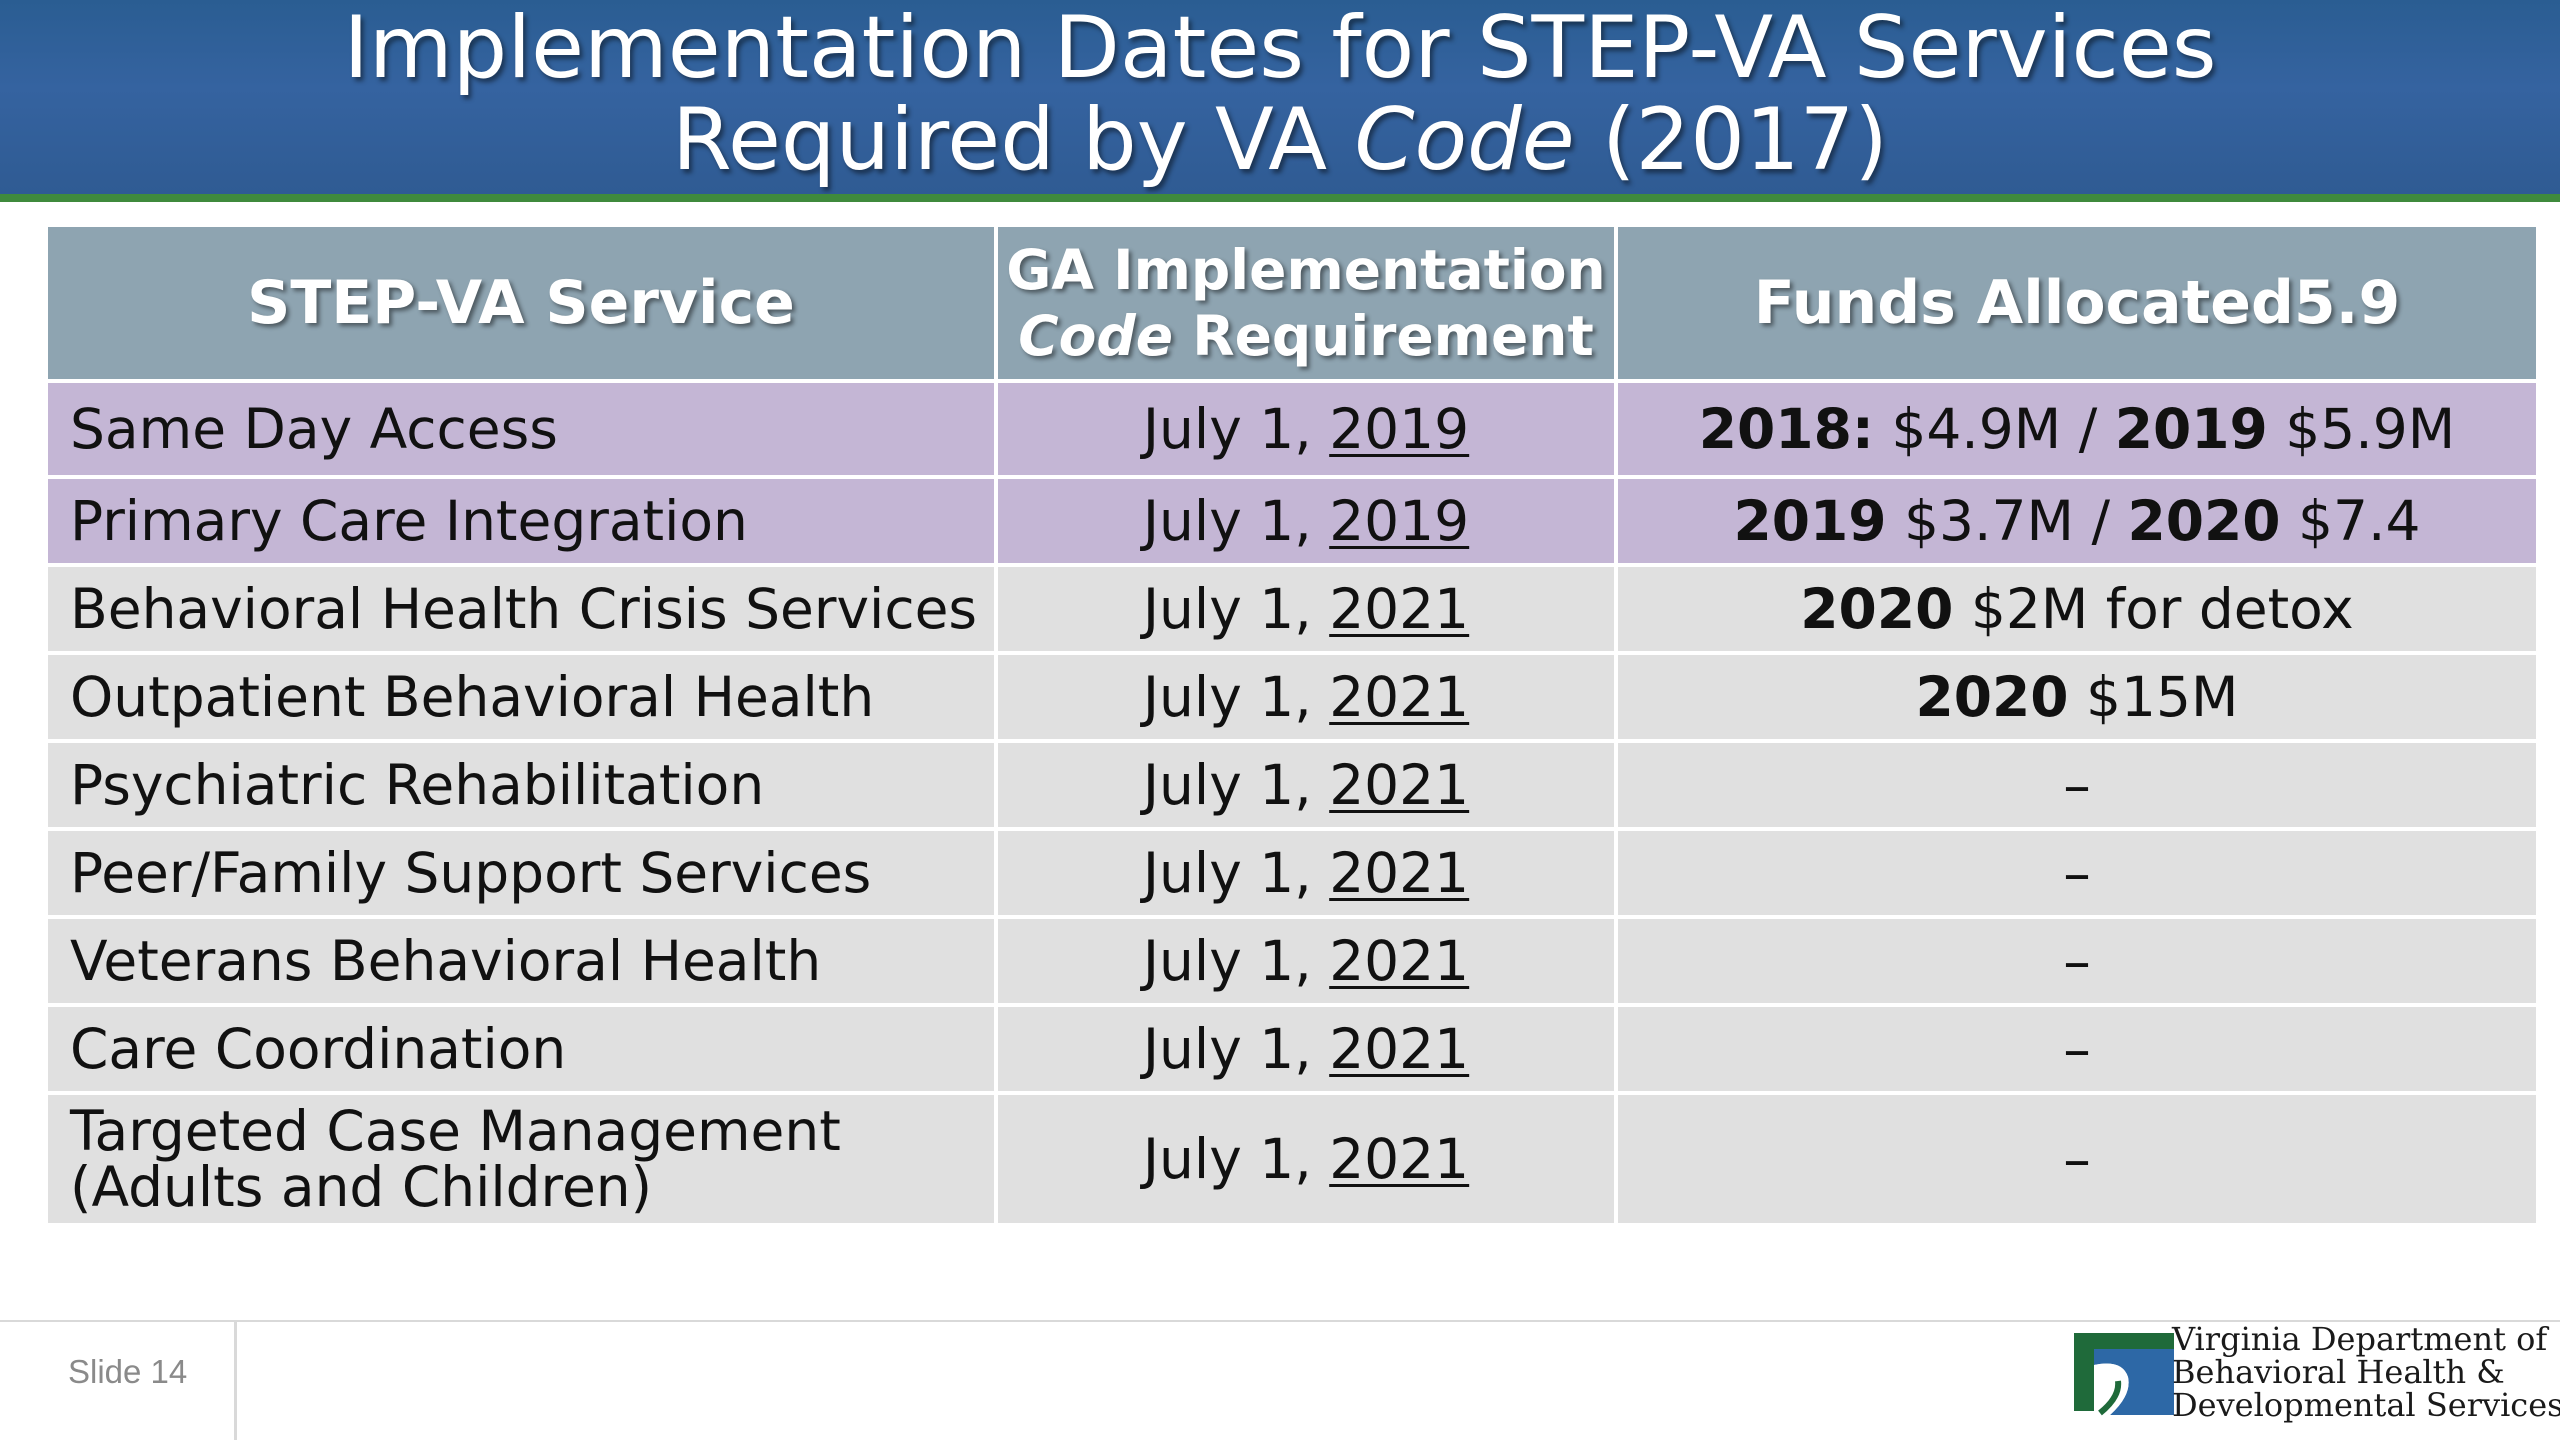 This screenshot has height=1440, width=2560. Describe the element at coordinates (2350, 521) in the screenshot. I see `funds-segment: $7.4` at that location.